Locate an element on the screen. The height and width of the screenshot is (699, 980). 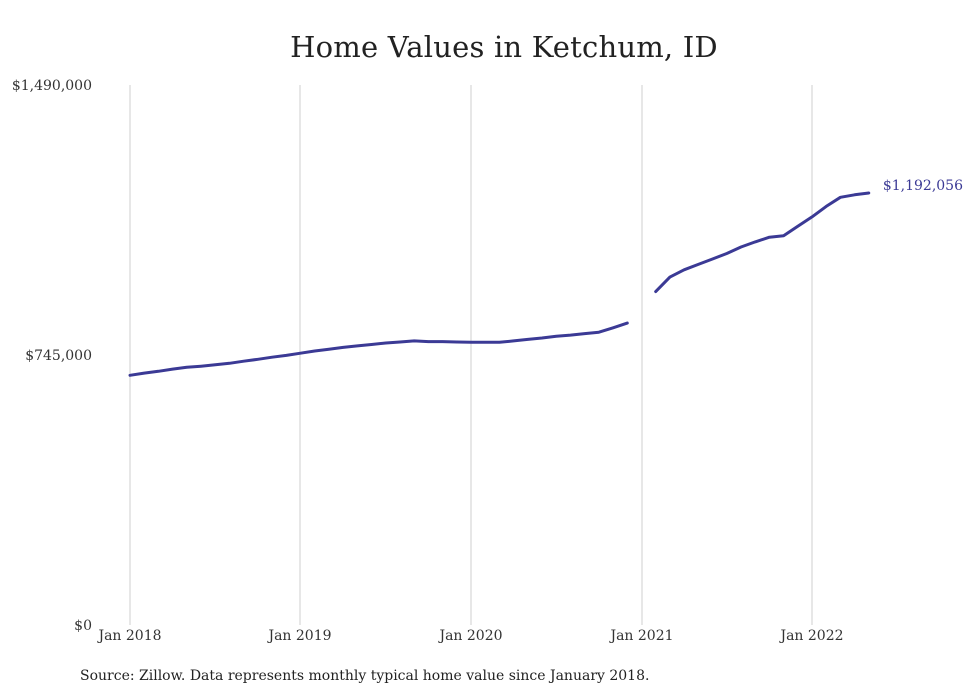
x-tick-label: Jan 2022 is located at coordinates (810, 636).